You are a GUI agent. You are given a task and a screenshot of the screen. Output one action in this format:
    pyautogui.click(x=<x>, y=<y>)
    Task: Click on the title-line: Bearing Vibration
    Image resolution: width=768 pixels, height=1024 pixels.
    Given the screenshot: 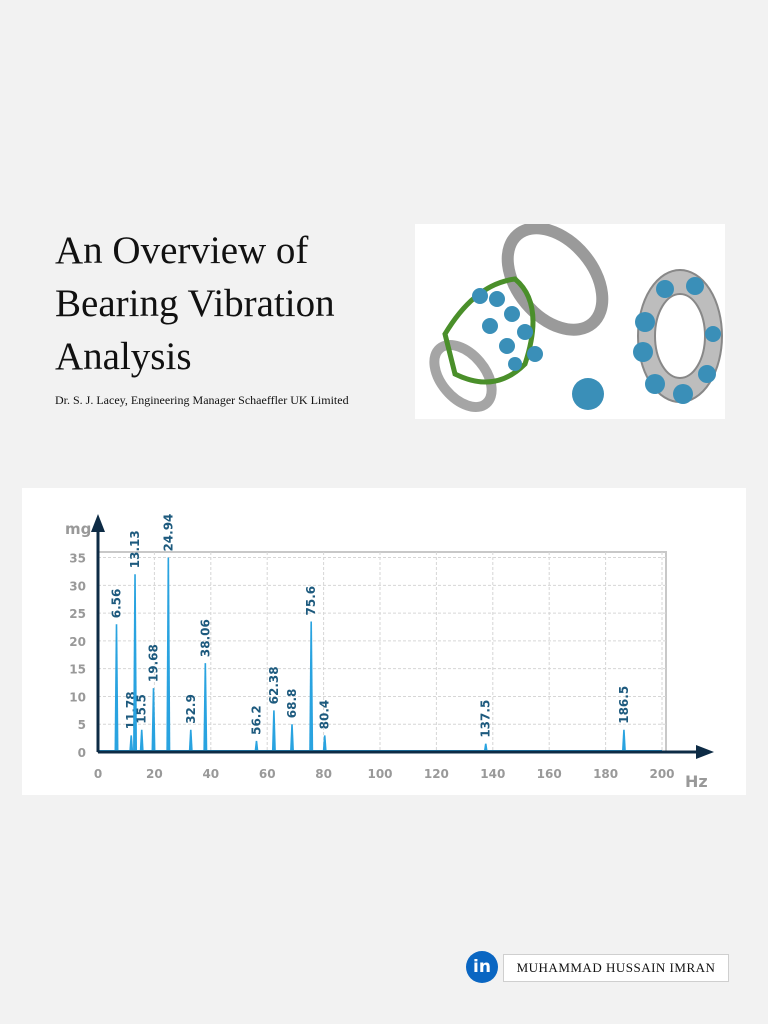 What is the action you would take?
    pyautogui.click(x=195, y=303)
    